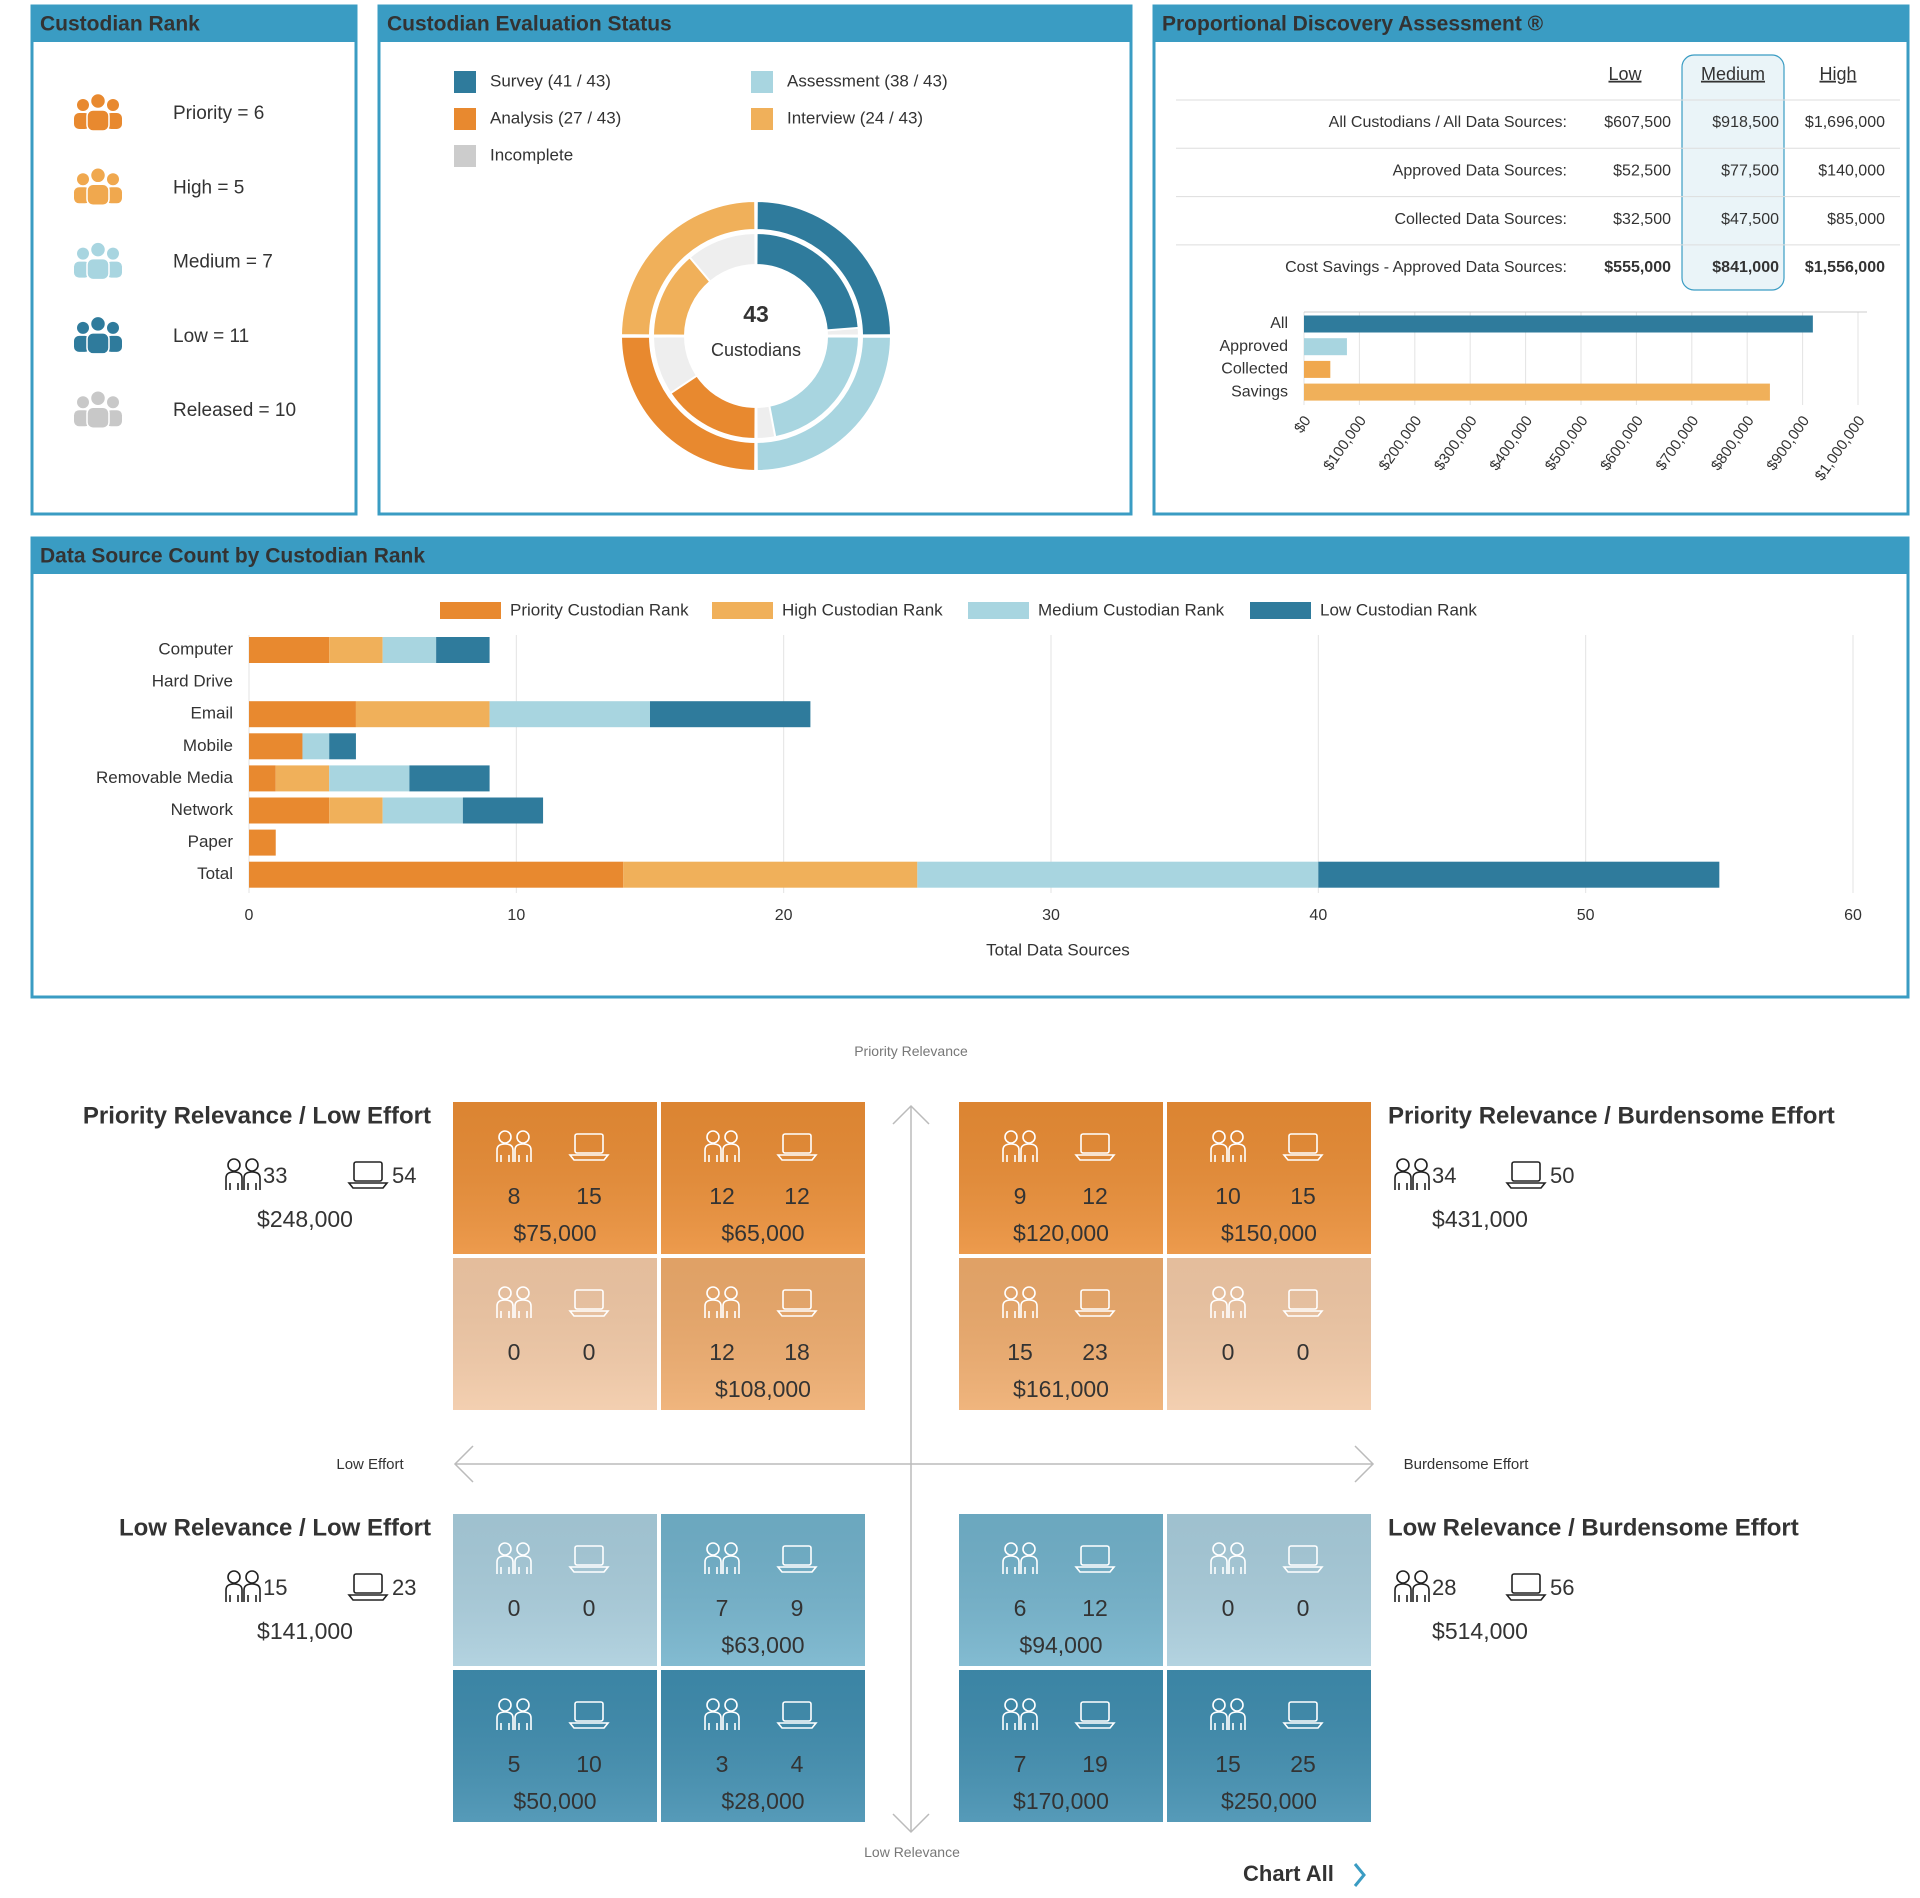 This screenshot has width=1920, height=1898. Describe the element at coordinates (1625, 74) in the screenshot. I see `column-header: Low` at that location.